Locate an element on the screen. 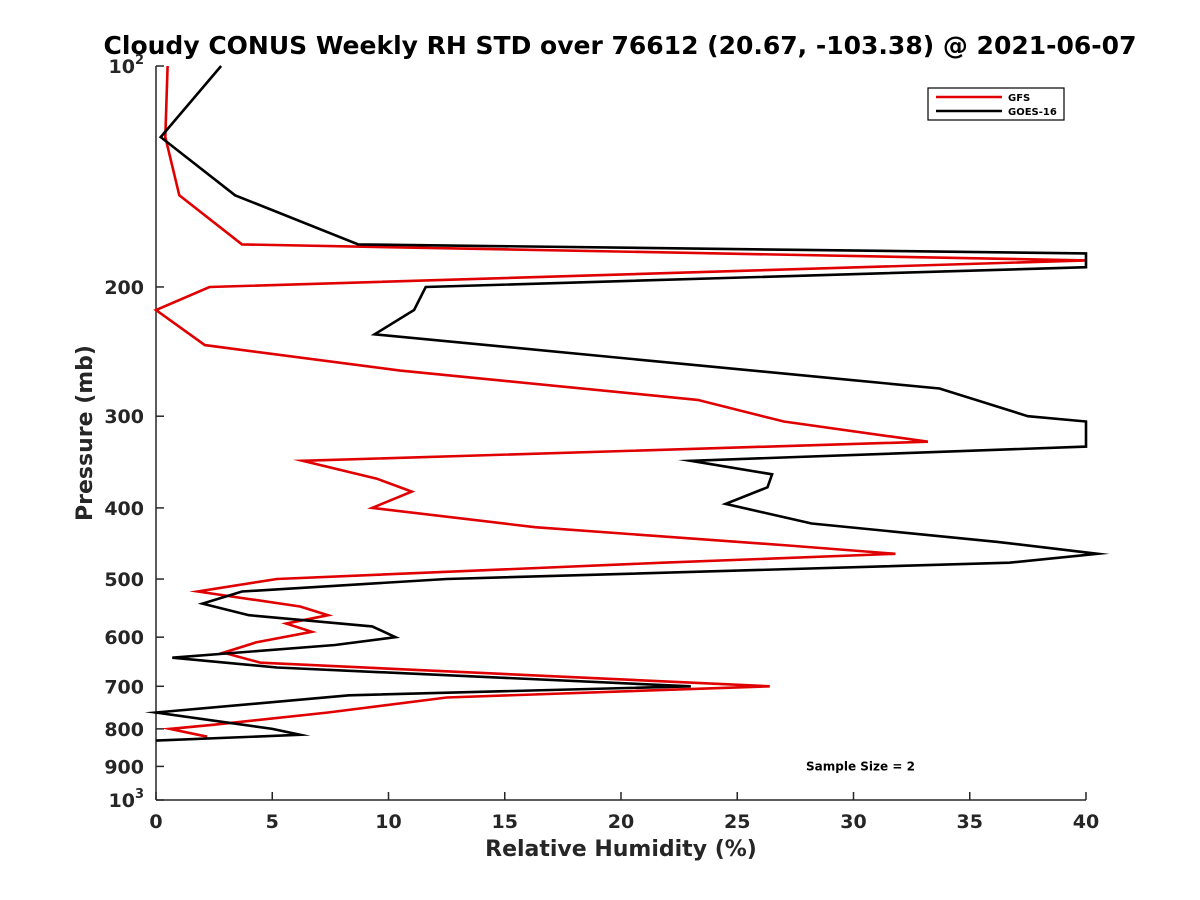 This screenshot has height=900, width=1200. x-axis-label: Relative Humidity (%) is located at coordinates (621, 849).